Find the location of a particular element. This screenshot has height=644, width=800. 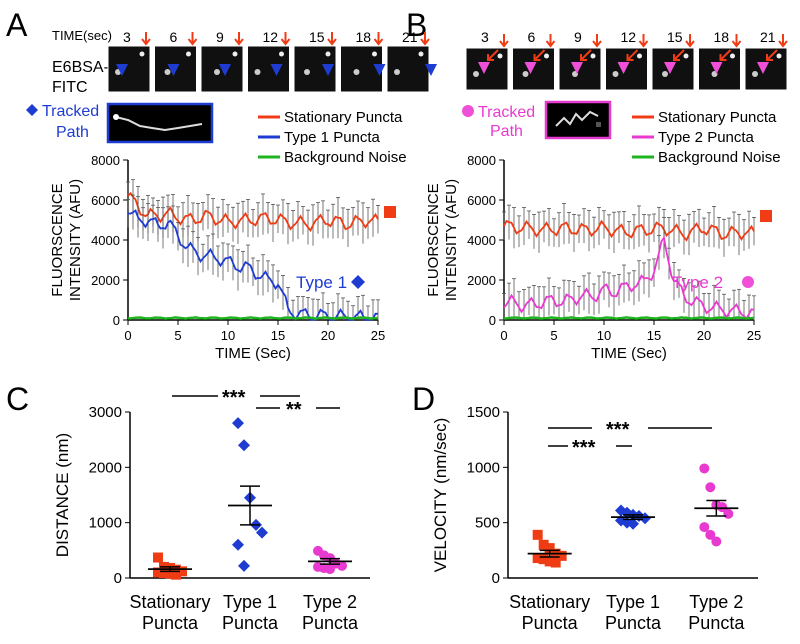

sig-label-d-top: *** is located at coordinates (618, 430).